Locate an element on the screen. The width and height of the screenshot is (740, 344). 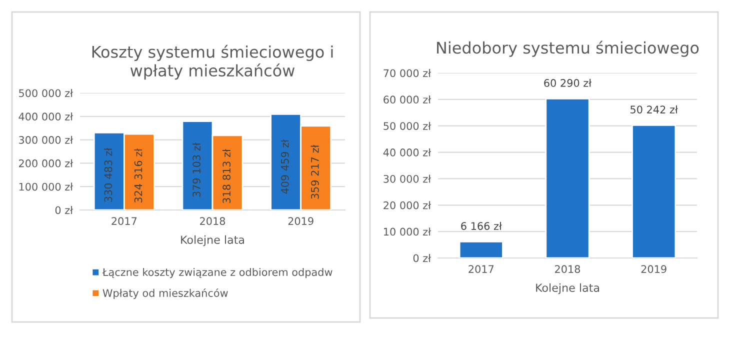
data-label: 60 290 zł is located at coordinates (568, 82).